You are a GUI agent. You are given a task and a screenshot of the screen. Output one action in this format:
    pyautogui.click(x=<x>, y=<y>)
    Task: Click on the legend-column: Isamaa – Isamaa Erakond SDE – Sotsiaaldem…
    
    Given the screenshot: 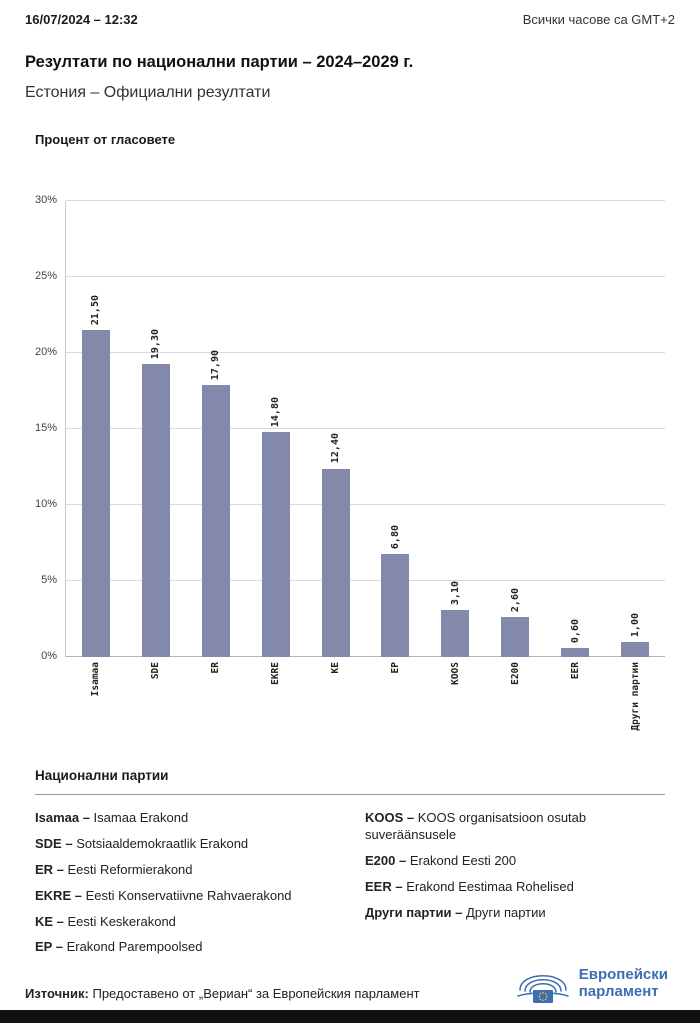 What is the action you would take?
    pyautogui.click(x=200, y=887)
    